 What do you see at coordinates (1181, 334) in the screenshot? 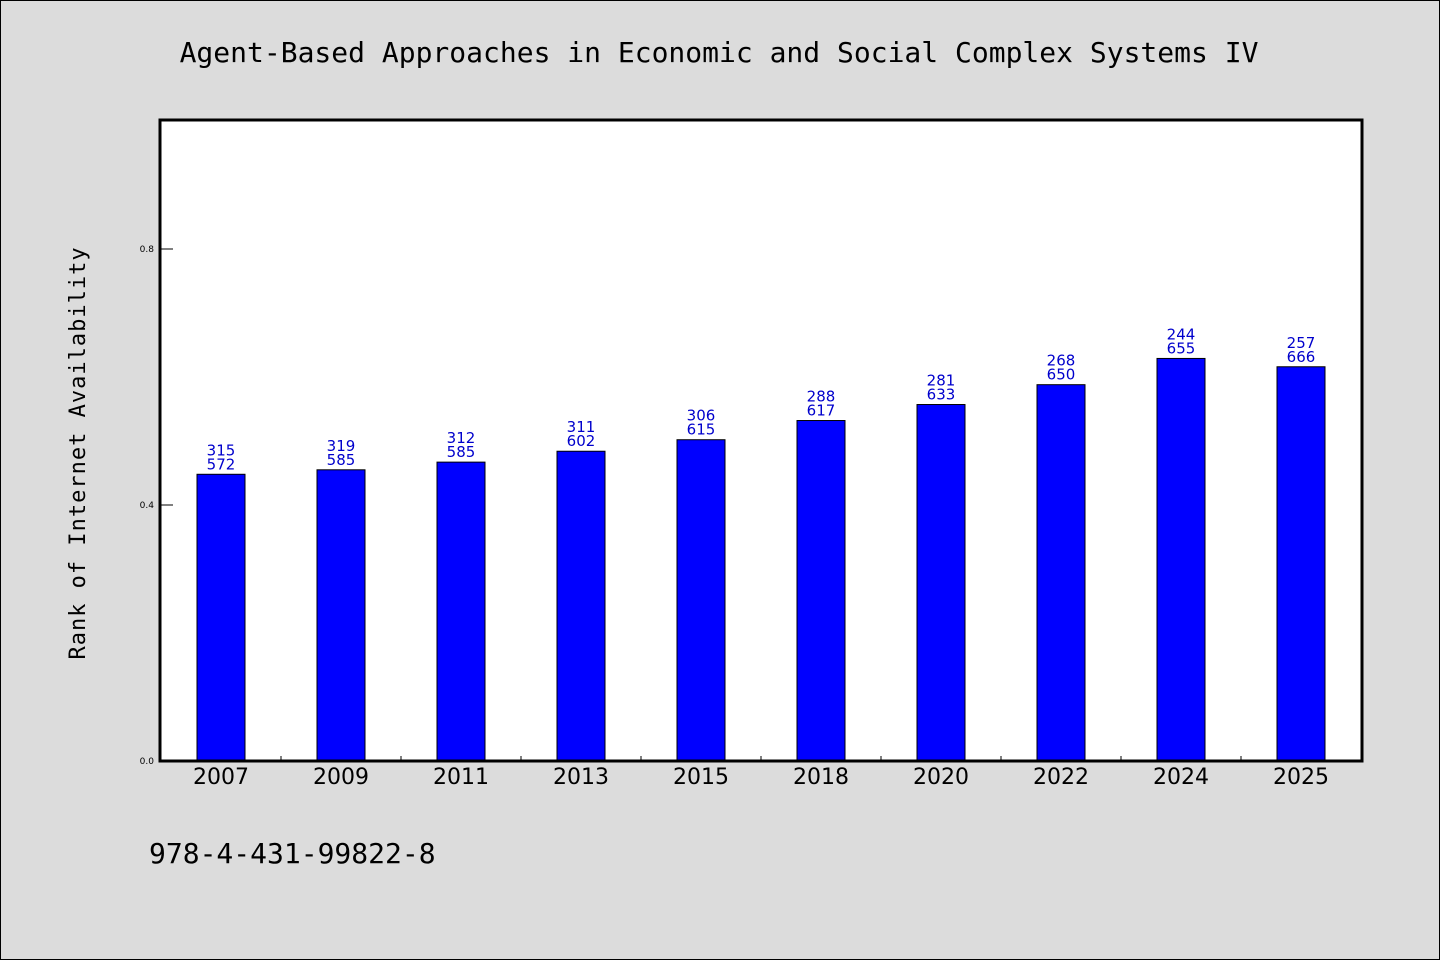
I see `bar-label-top: 244` at bounding box center [1181, 334].